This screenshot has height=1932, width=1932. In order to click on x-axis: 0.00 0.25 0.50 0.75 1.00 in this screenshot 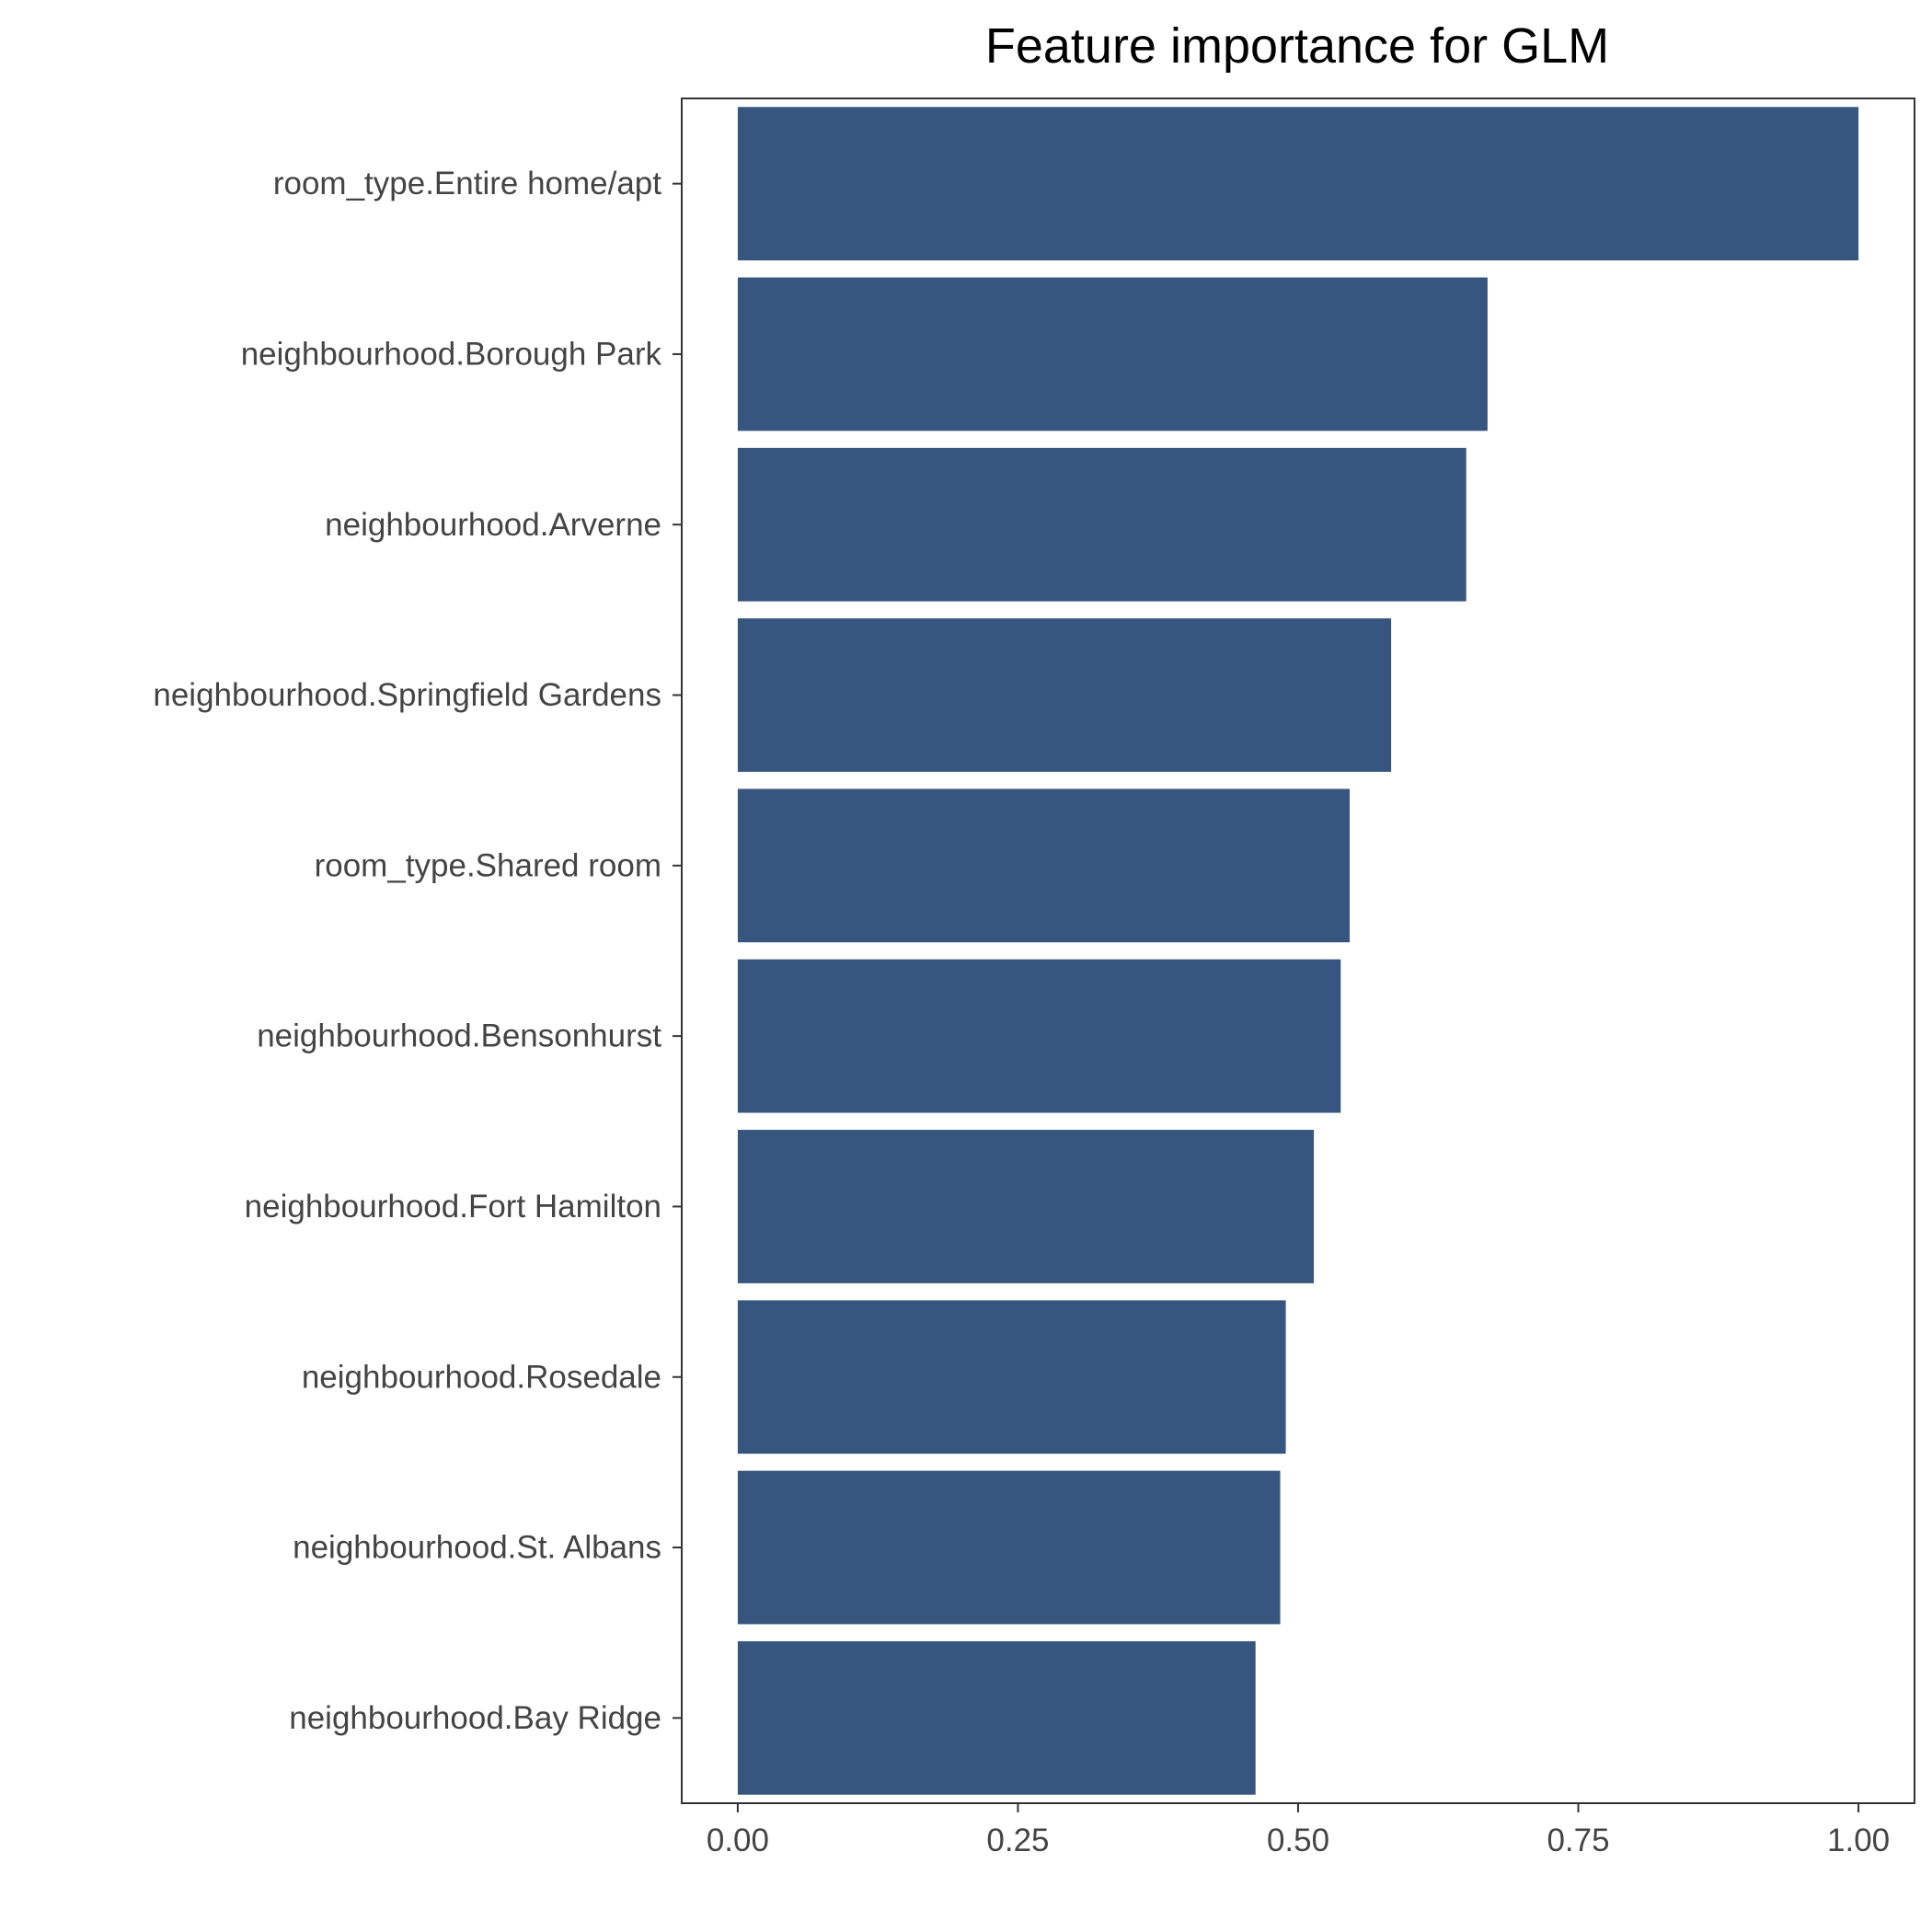, I will do `click(1298, 1830)`.